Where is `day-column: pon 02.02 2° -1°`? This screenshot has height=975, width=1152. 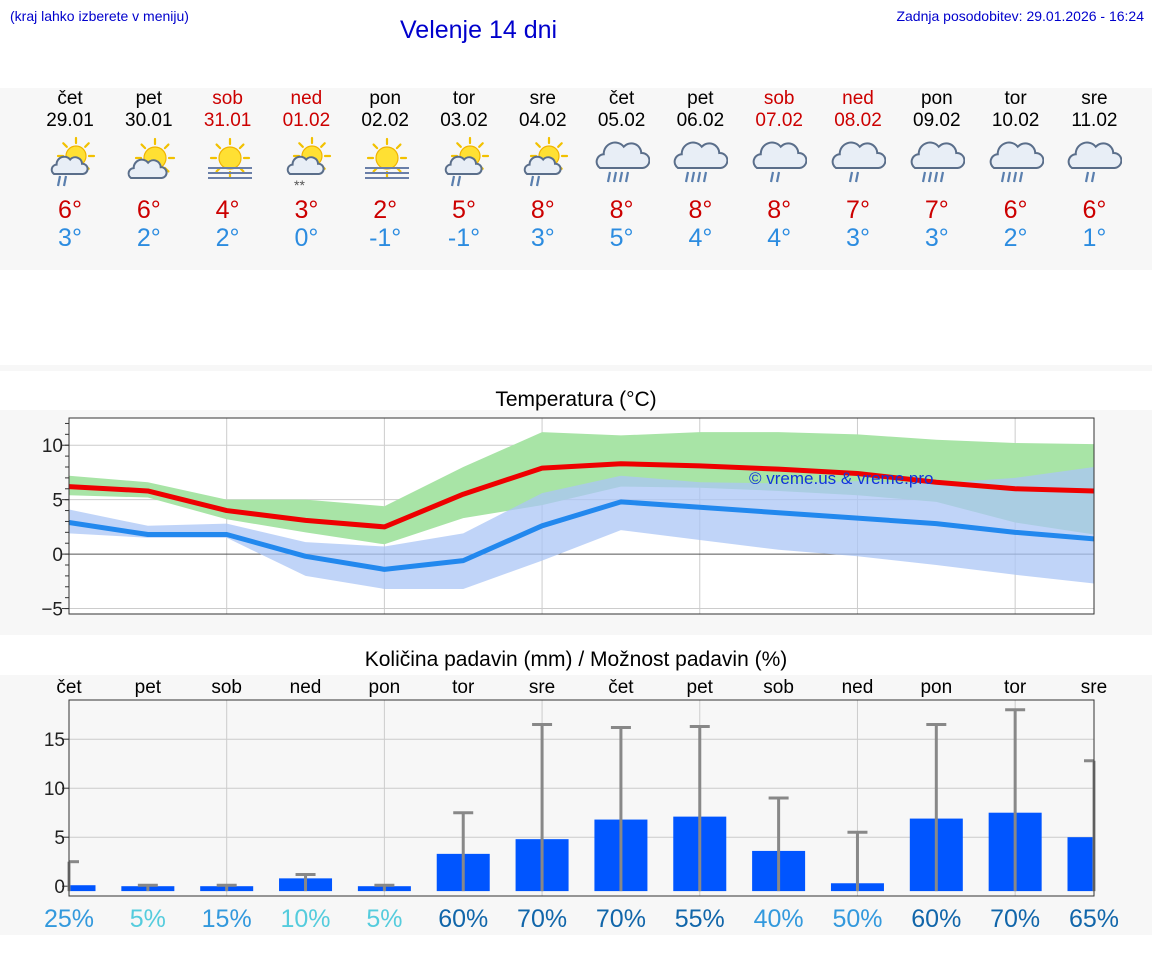 day-column: pon 02.02 2° -1° is located at coordinates (385, 170).